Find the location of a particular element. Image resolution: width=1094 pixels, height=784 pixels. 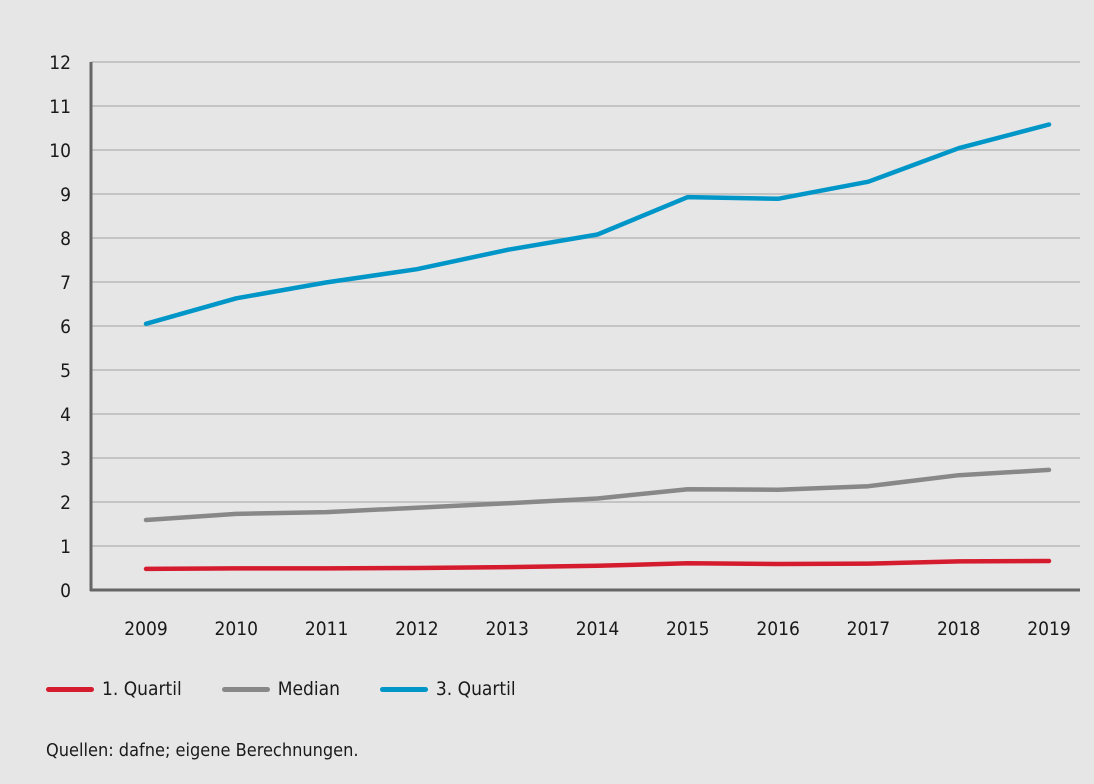

y-tick-label: 1 is located at coordinates (65, 547).